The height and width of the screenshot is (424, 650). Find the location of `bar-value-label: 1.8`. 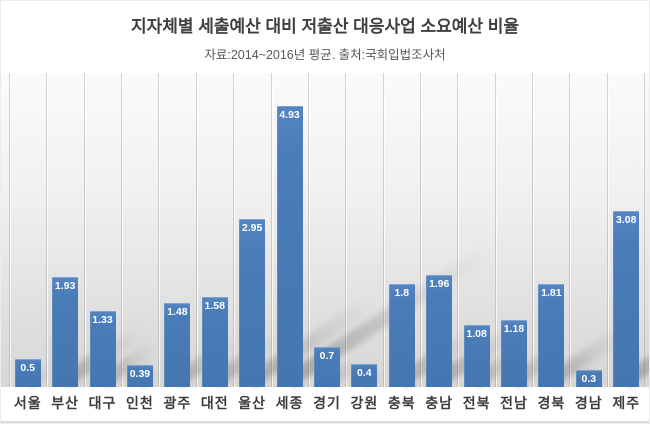

bar-value-label: 1.8 is located at coordinates (402, 293).